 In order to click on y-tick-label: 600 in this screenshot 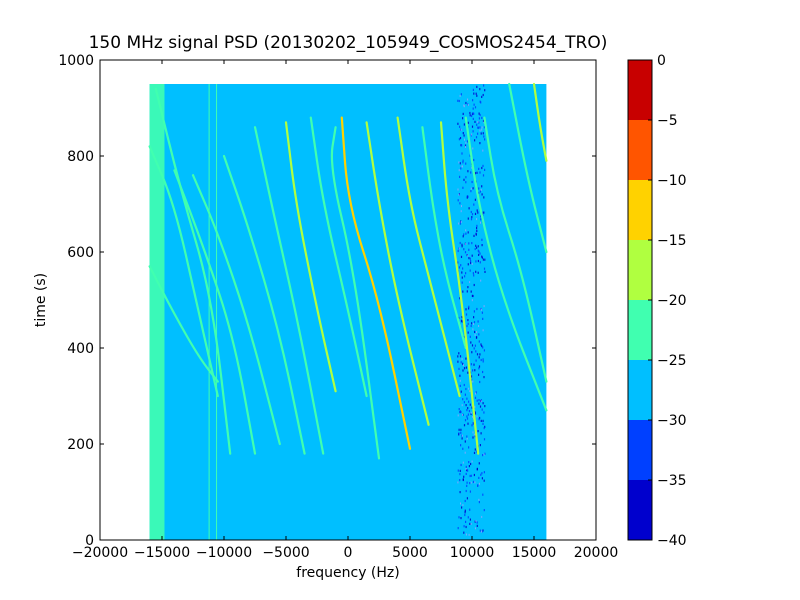, I will do `click(80, 253)`.